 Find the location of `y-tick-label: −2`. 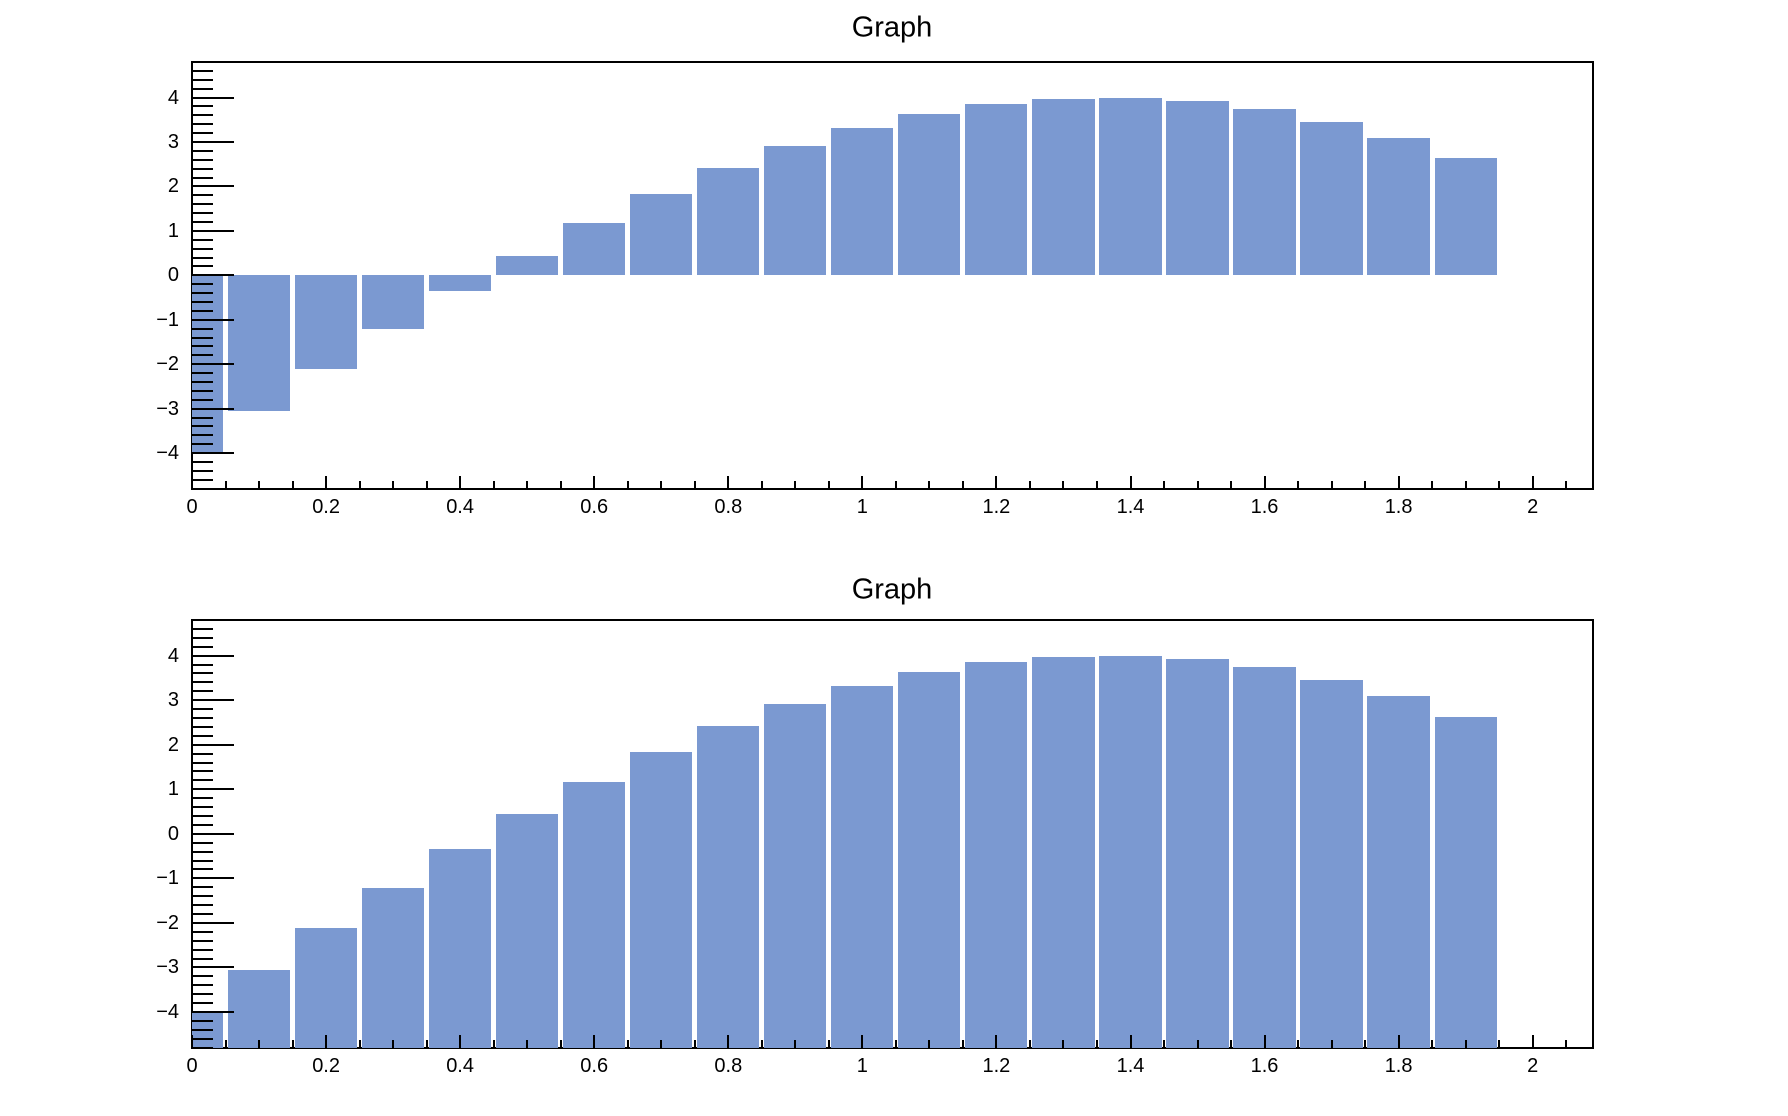

y-tick-label: −2 is located at coordinates (167, 922).